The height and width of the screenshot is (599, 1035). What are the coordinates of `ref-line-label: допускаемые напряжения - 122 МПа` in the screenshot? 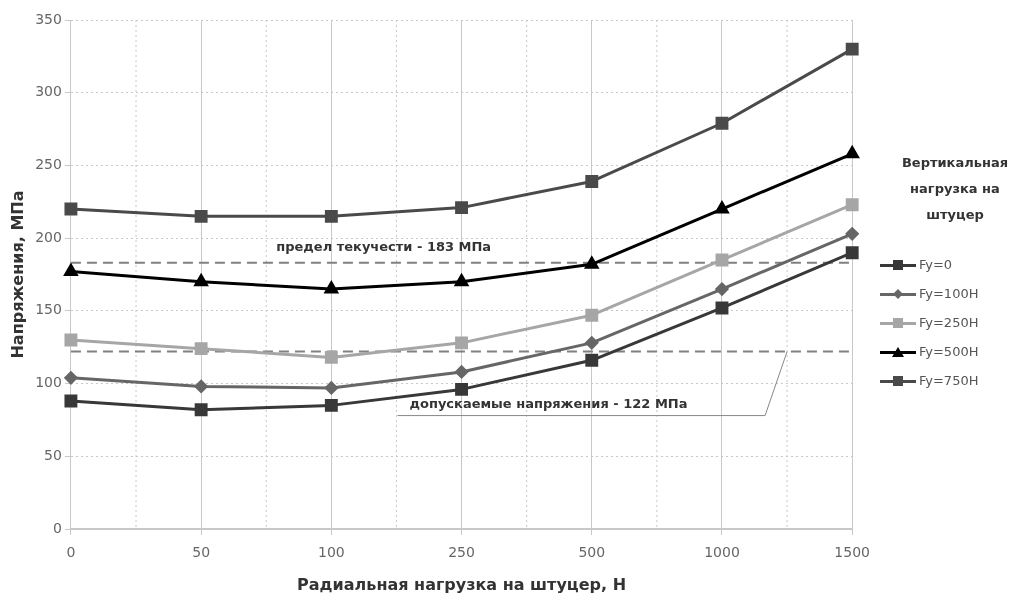 It's located at (548, 403).